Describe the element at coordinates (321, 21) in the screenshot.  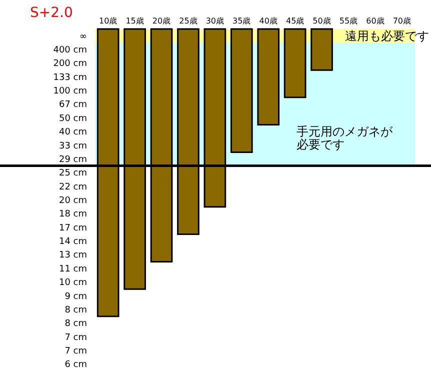
I see `x-tick-label: 50歳` at that location.